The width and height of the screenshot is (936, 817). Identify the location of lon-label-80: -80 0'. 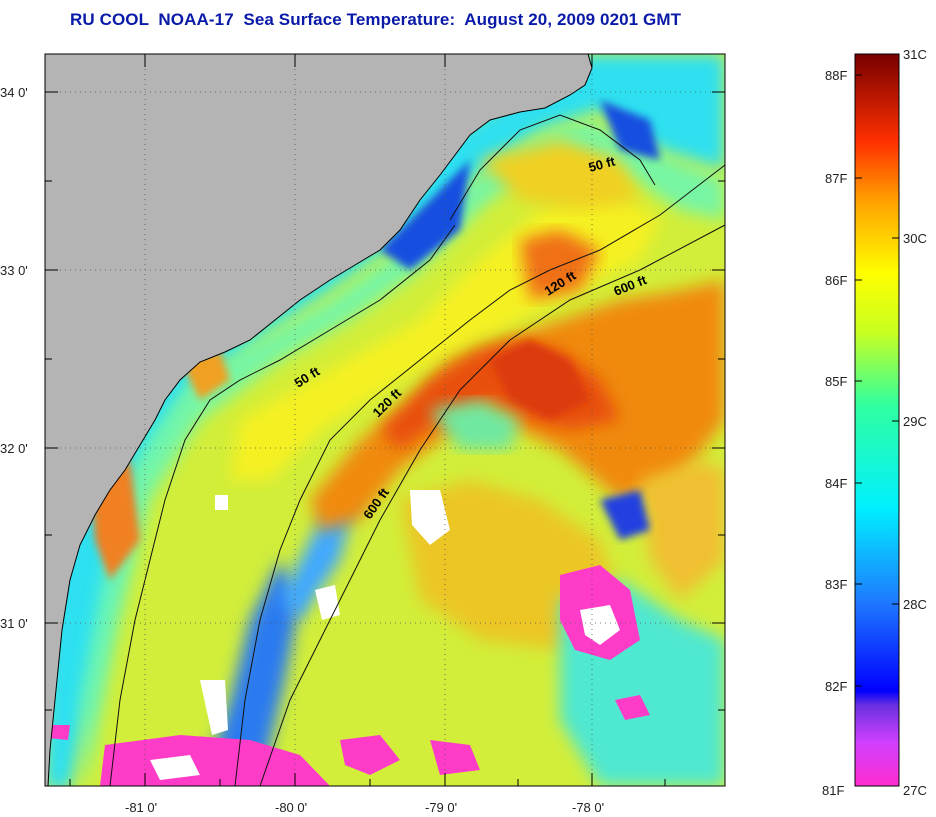
(291, 807).